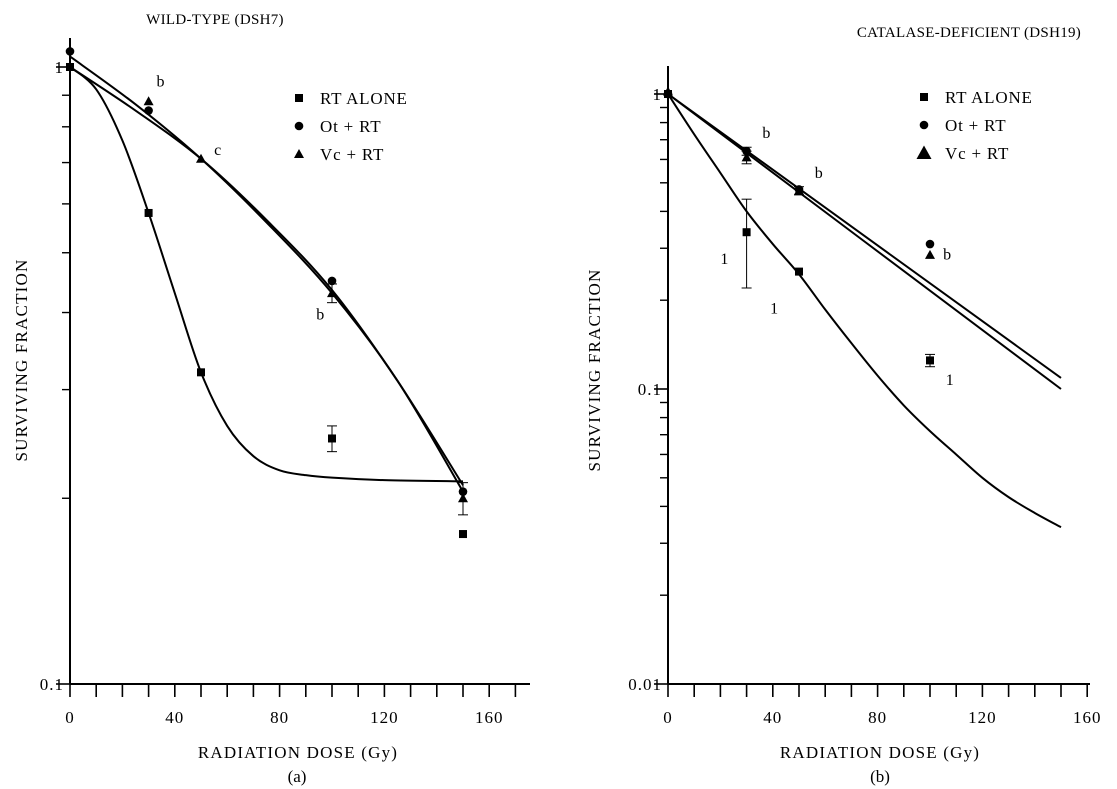 The height and width of the screenshot is (789, 1117). Describe the element at coordinates (217, 150) in the screenshot. I see `annotation-label: c` at that location.